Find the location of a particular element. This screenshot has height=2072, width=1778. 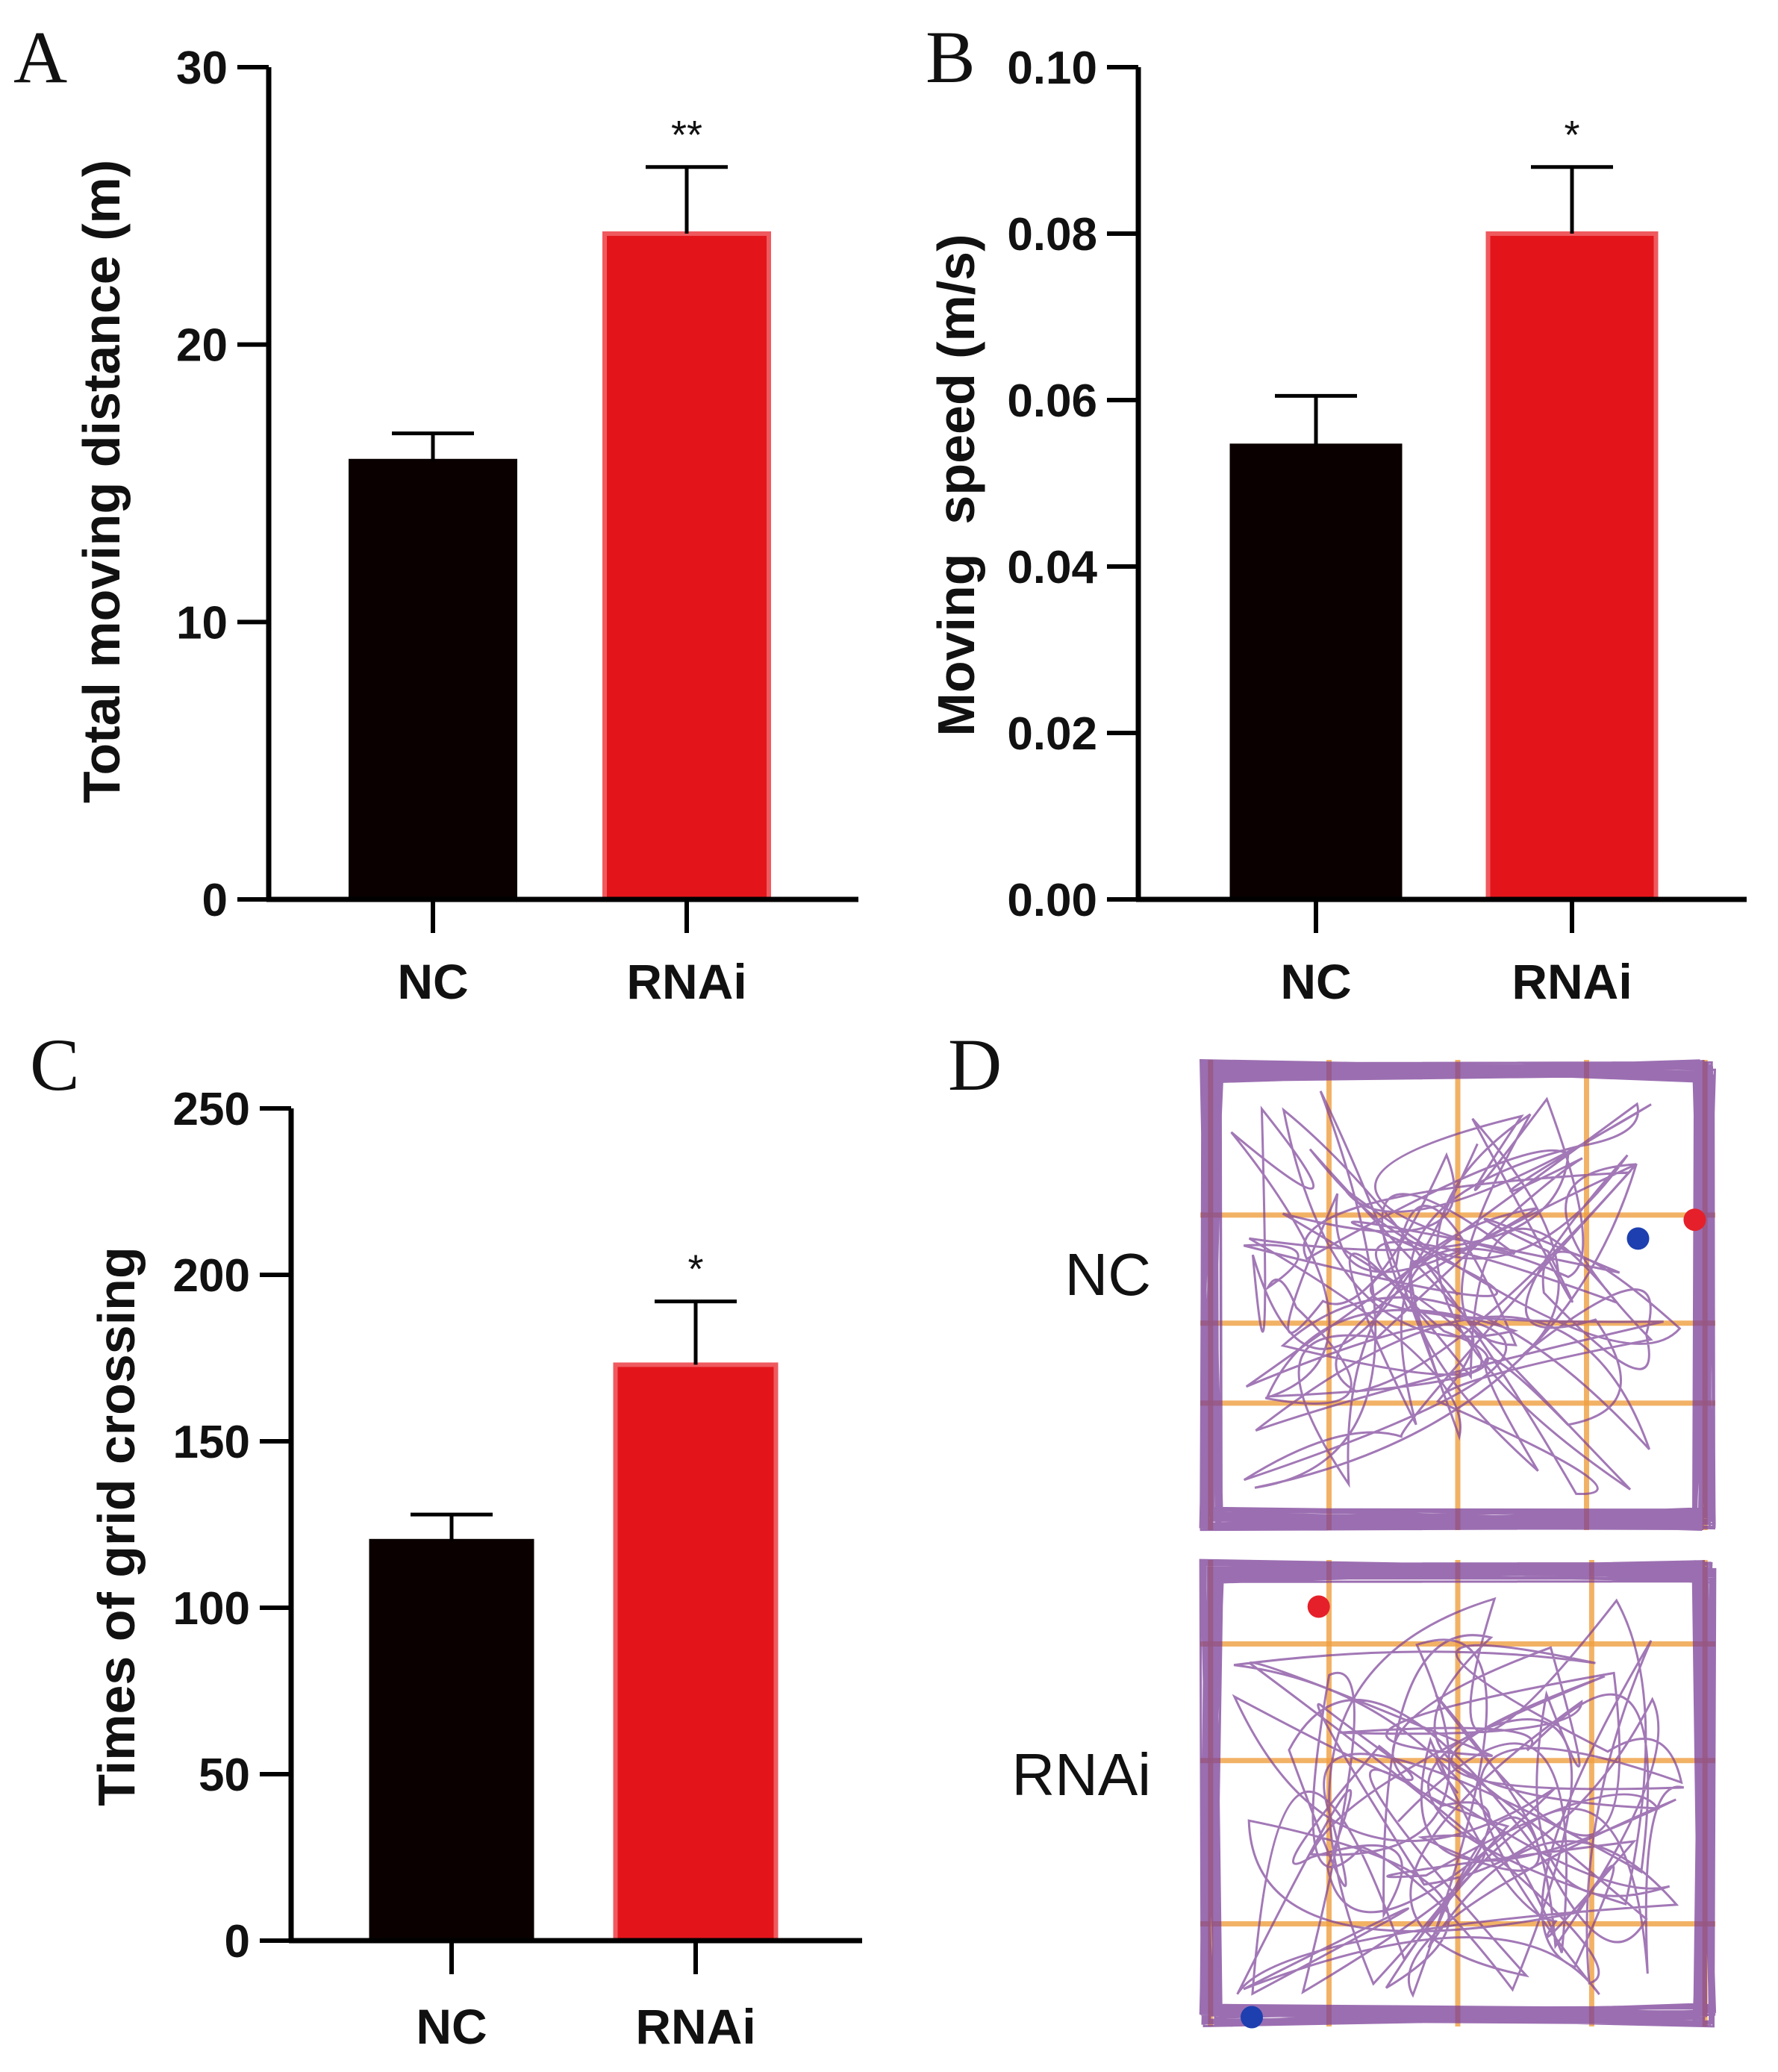

y-tick-label-b: 0.06 is located at coordinates (1052, 401).